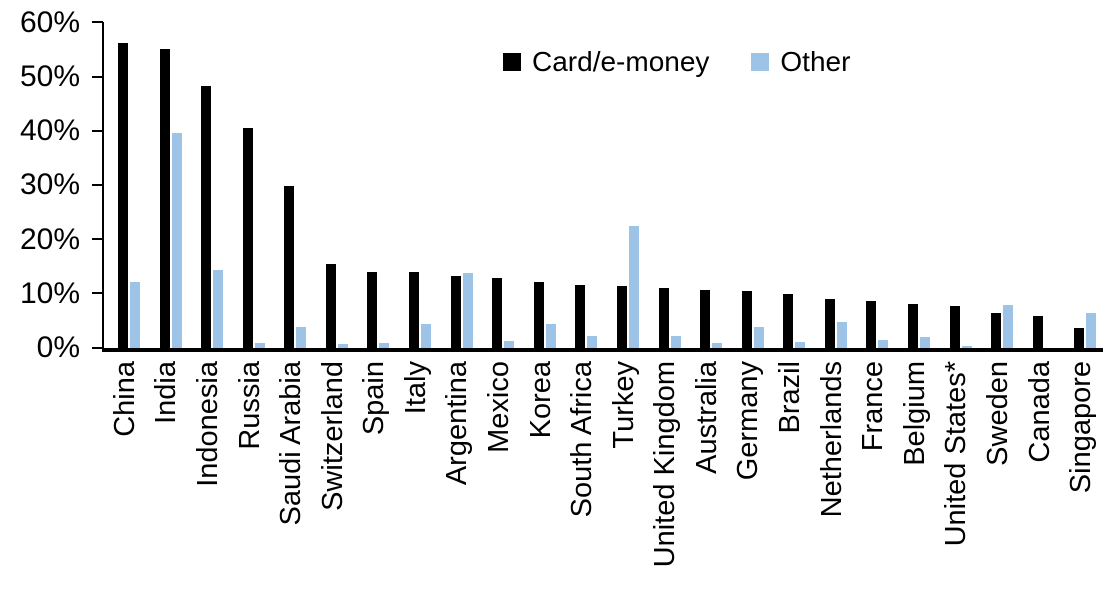 The height and width of the screenshot is (594, 1112). What do you see at coordinates (760, 62) in the screenshot?
I see `legend-swatch-other` at bounding box center [760, 62].